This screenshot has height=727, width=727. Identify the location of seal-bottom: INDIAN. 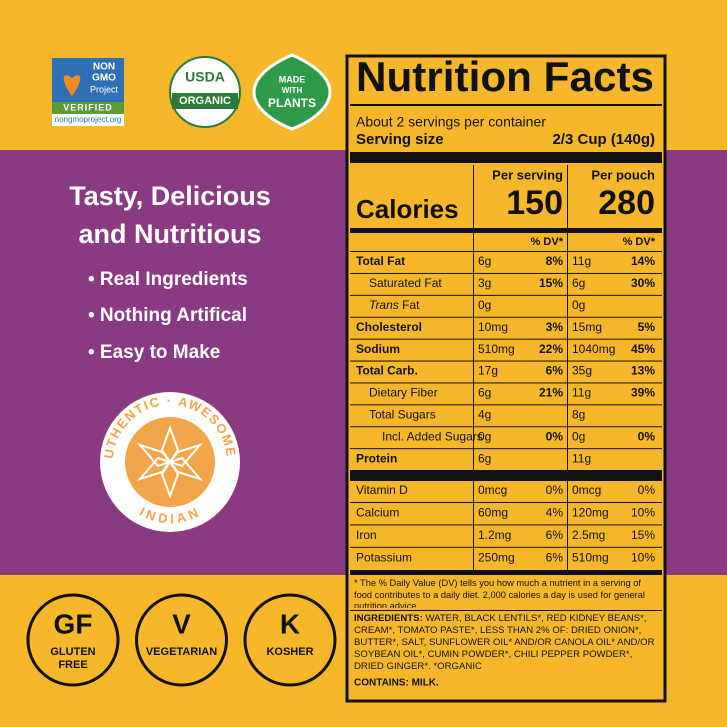
(168, 515).